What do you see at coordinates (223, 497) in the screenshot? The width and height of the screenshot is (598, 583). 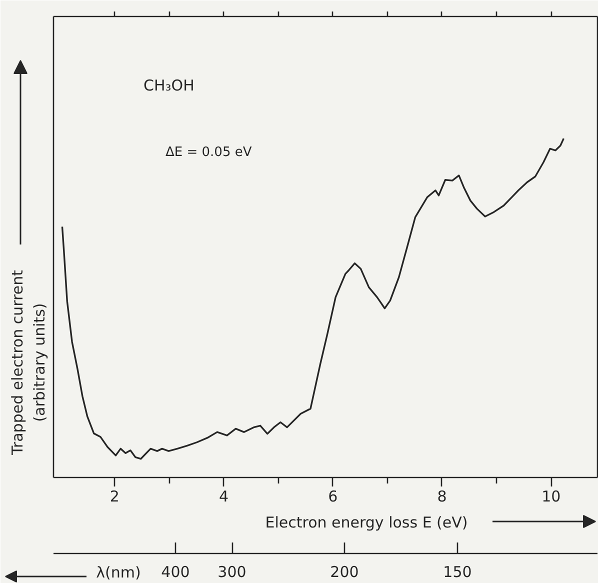 I see `x-tick-label: 4` at bounding box center [223, 497].